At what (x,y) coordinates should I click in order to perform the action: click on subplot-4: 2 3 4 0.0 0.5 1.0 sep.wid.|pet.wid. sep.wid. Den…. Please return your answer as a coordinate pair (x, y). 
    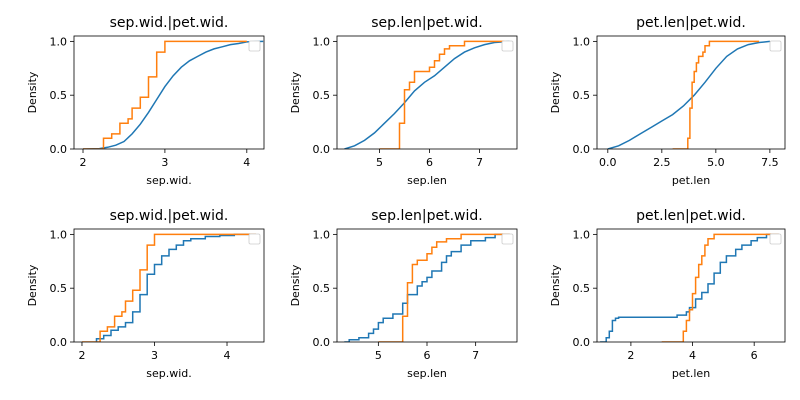
    Looking at the image, I should click on (145, 294).